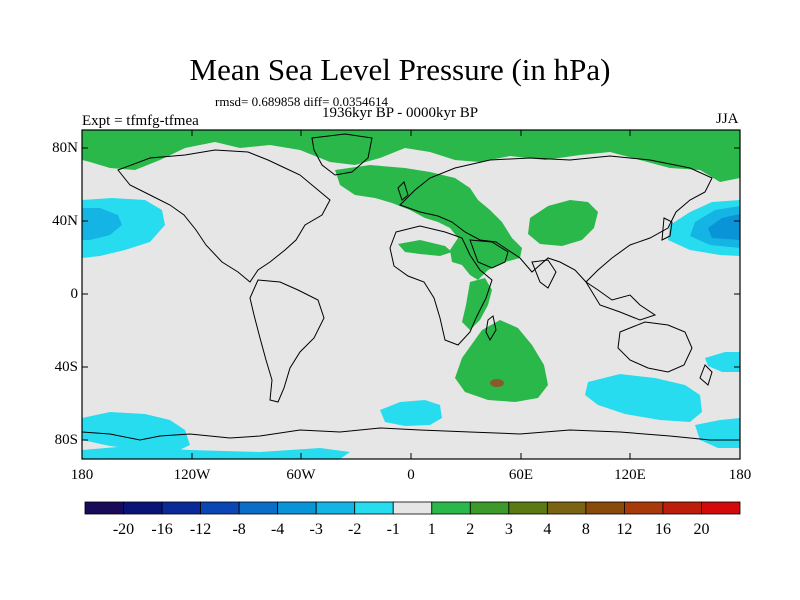  I want to click on y-axis-label: 40N, so click(65, 221).